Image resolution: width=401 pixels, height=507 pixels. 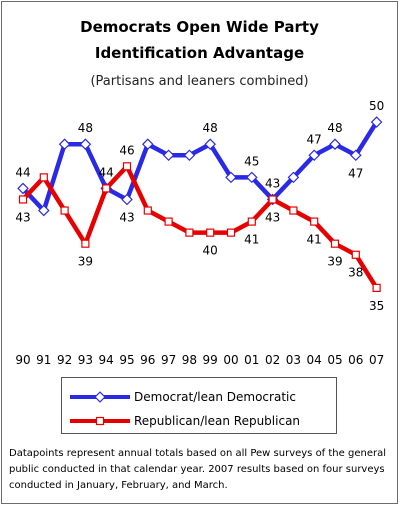 What do you see at coordinates (106, 172) in the screenshot?
I see `data-label-dem-94: 44` at bounding box center [106, 172].